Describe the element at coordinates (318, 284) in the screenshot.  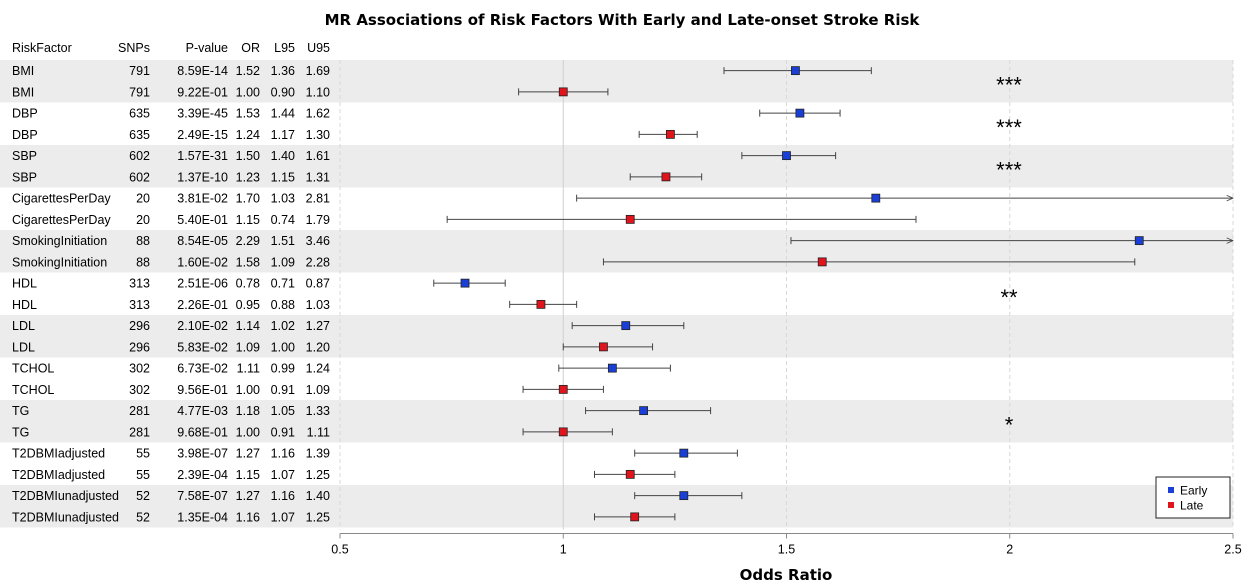
I see `table-cell: 0.87` at that location.